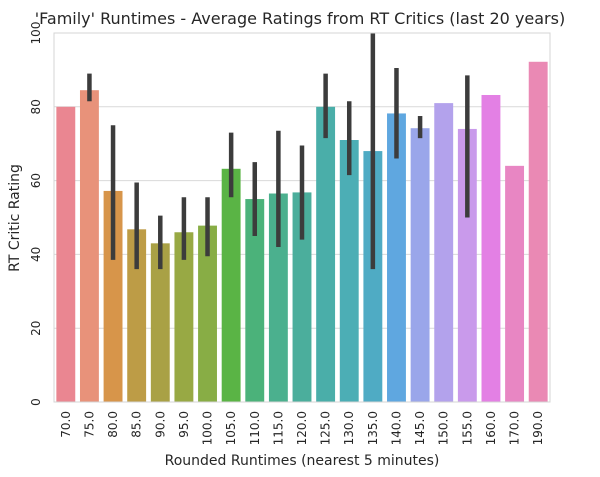 This screenshot has height=477, width=600. I want to click on x-tick-label: 170.0, so click(515, 428).